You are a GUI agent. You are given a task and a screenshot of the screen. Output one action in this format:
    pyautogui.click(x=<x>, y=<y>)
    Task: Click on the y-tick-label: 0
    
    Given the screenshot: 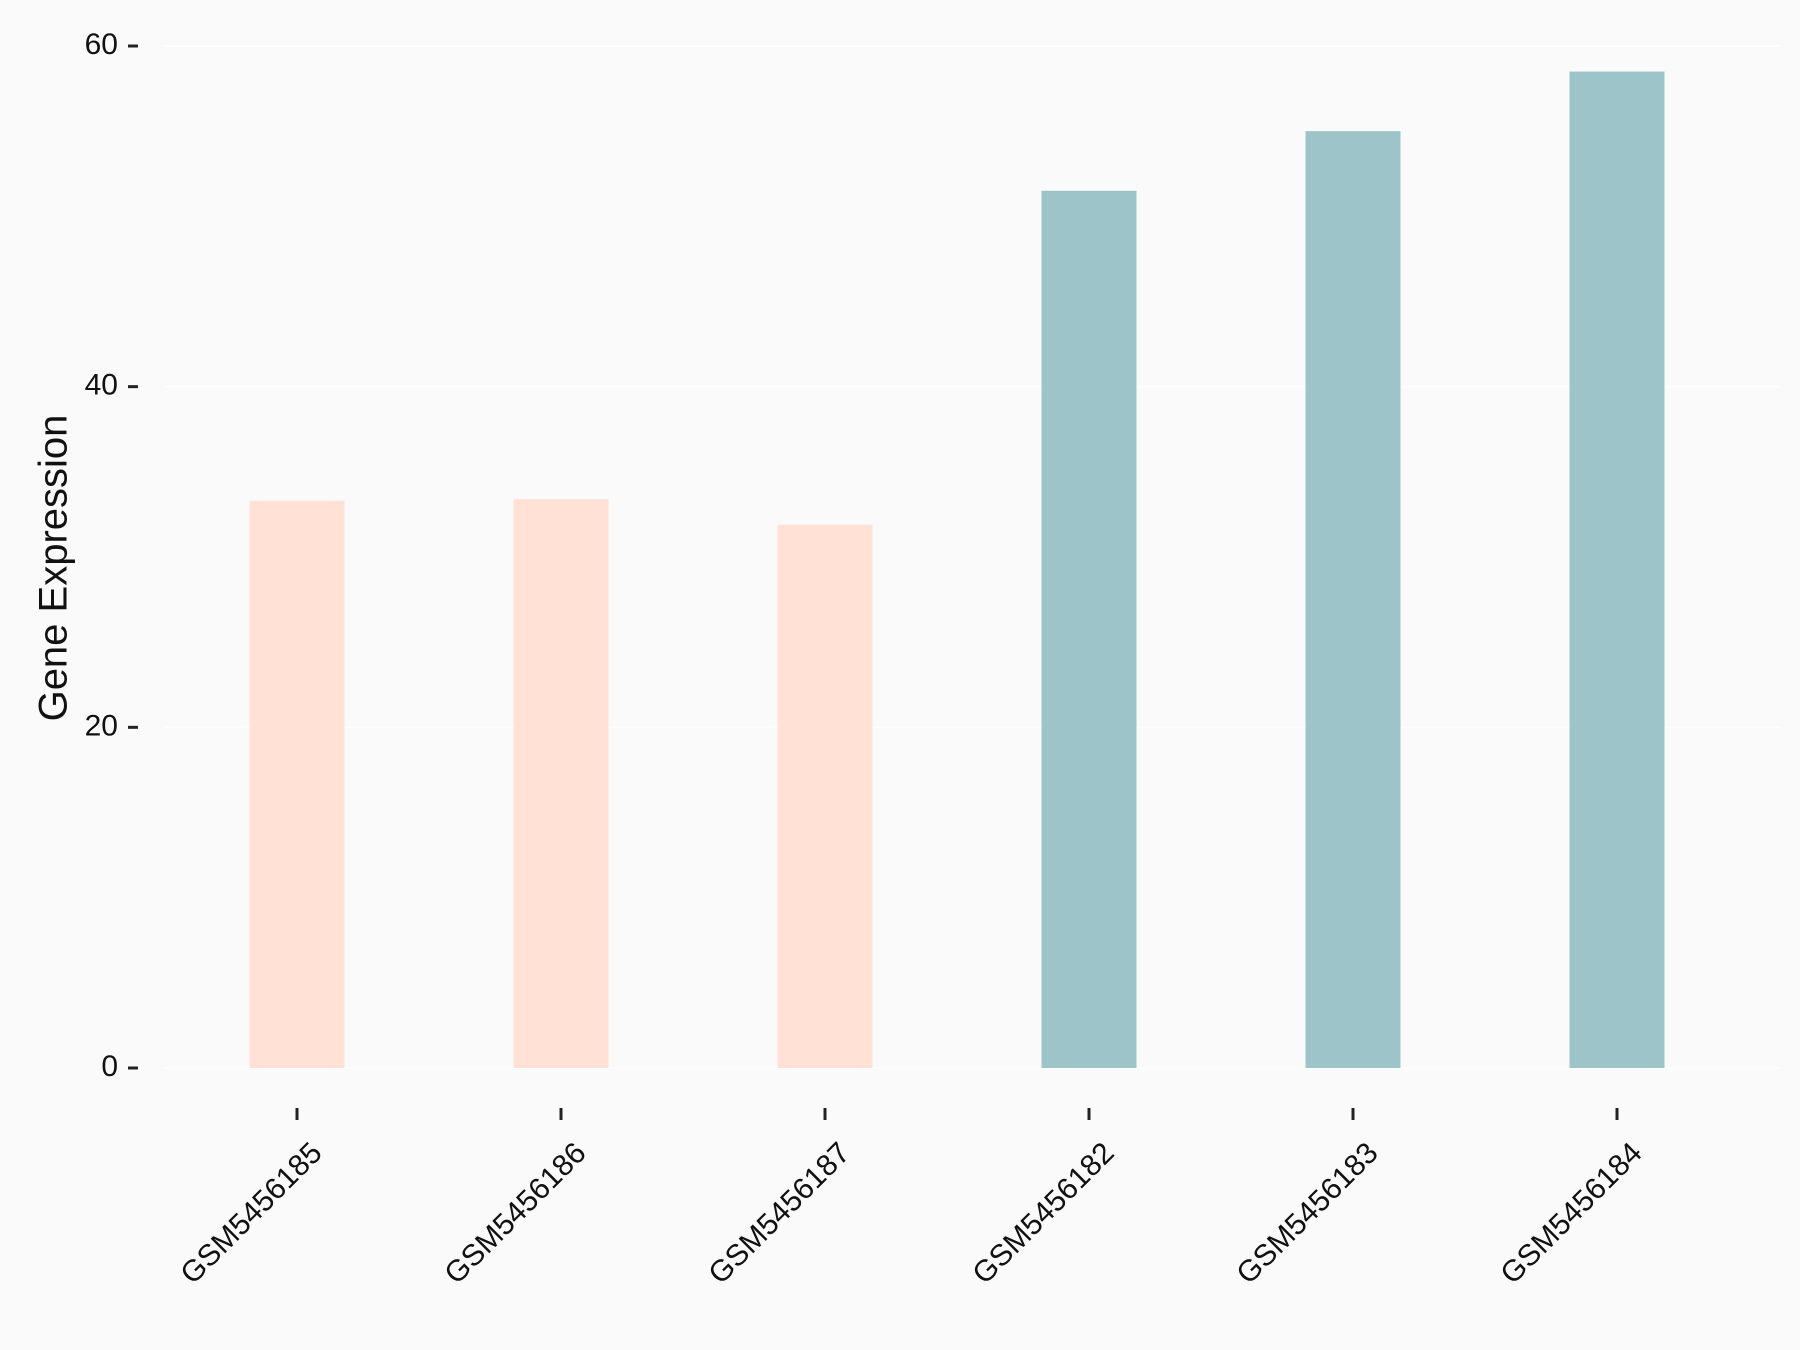 What is the action you would take?
    pyautogui.click(x=109, y=1066)
    